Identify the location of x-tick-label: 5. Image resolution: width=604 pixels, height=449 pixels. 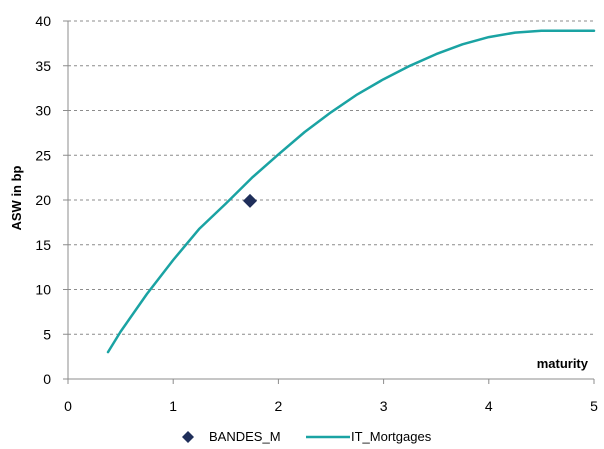
(594, 406).